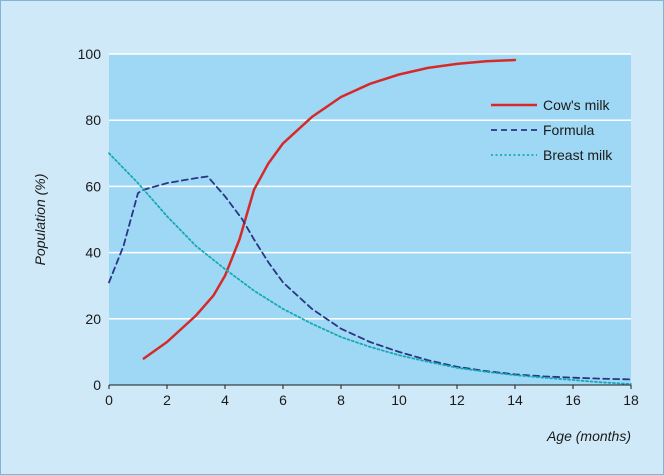 Image resolution: width=664 pixels, height=475 pixels. What do you see at coordinates (576, 105) in the screenshot?
I see `legend-label: Cow's milk` at bounding box center [576, 105].